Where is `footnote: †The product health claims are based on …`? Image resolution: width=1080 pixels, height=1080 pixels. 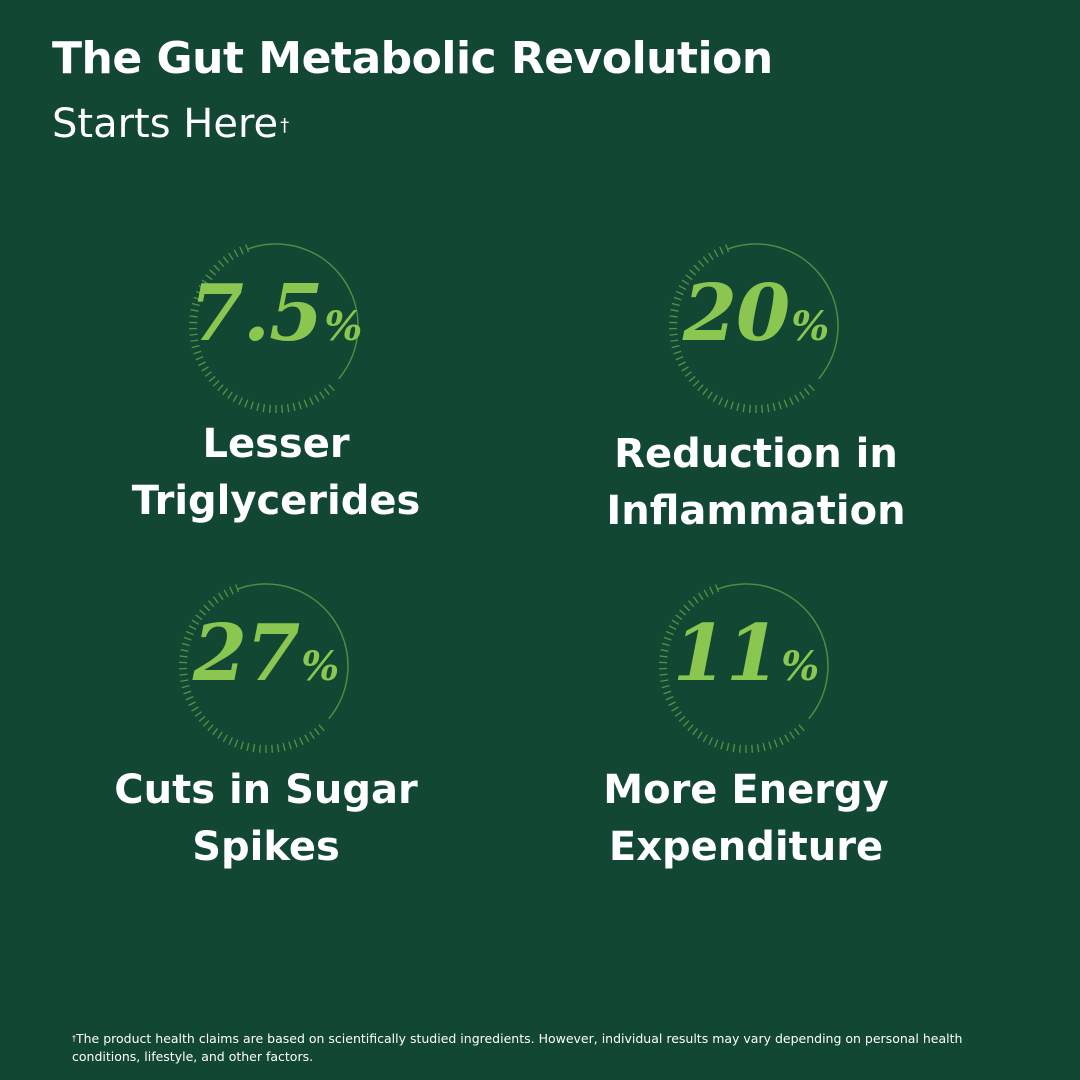
footnote: †The product health claims are based on … is located at coordinates (522, 1048).